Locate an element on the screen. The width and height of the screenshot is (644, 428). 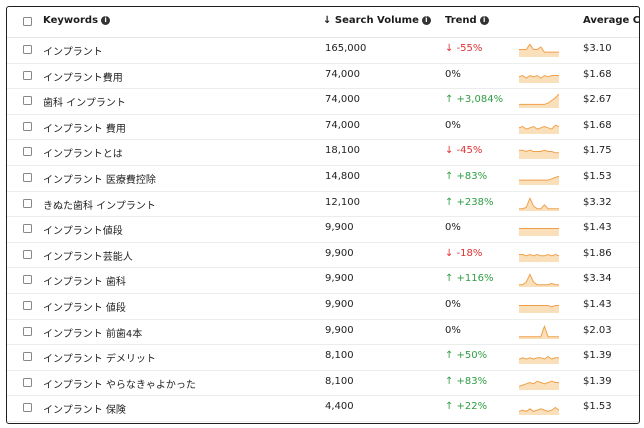
column-header-cpc: Average CPC is located at coordinates (611, 20).